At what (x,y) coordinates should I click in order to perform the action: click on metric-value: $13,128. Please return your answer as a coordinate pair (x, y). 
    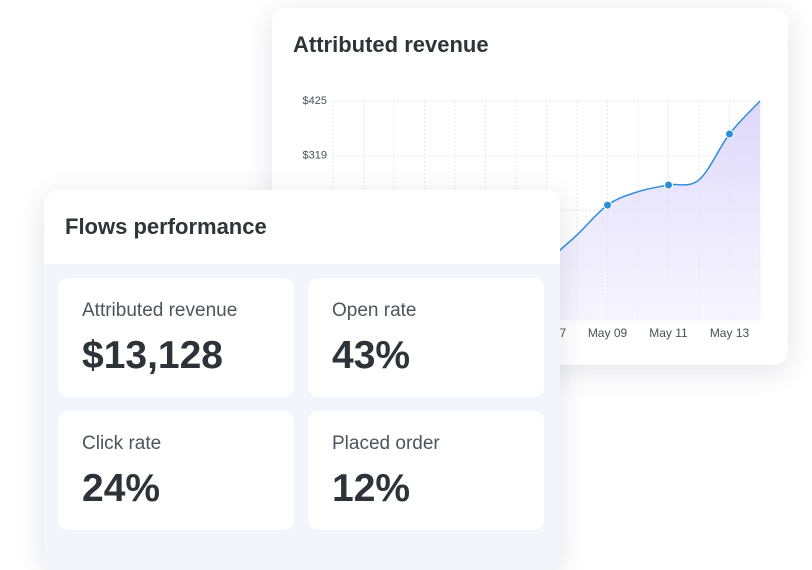
    Looking at the image, I should click on (152, 355).